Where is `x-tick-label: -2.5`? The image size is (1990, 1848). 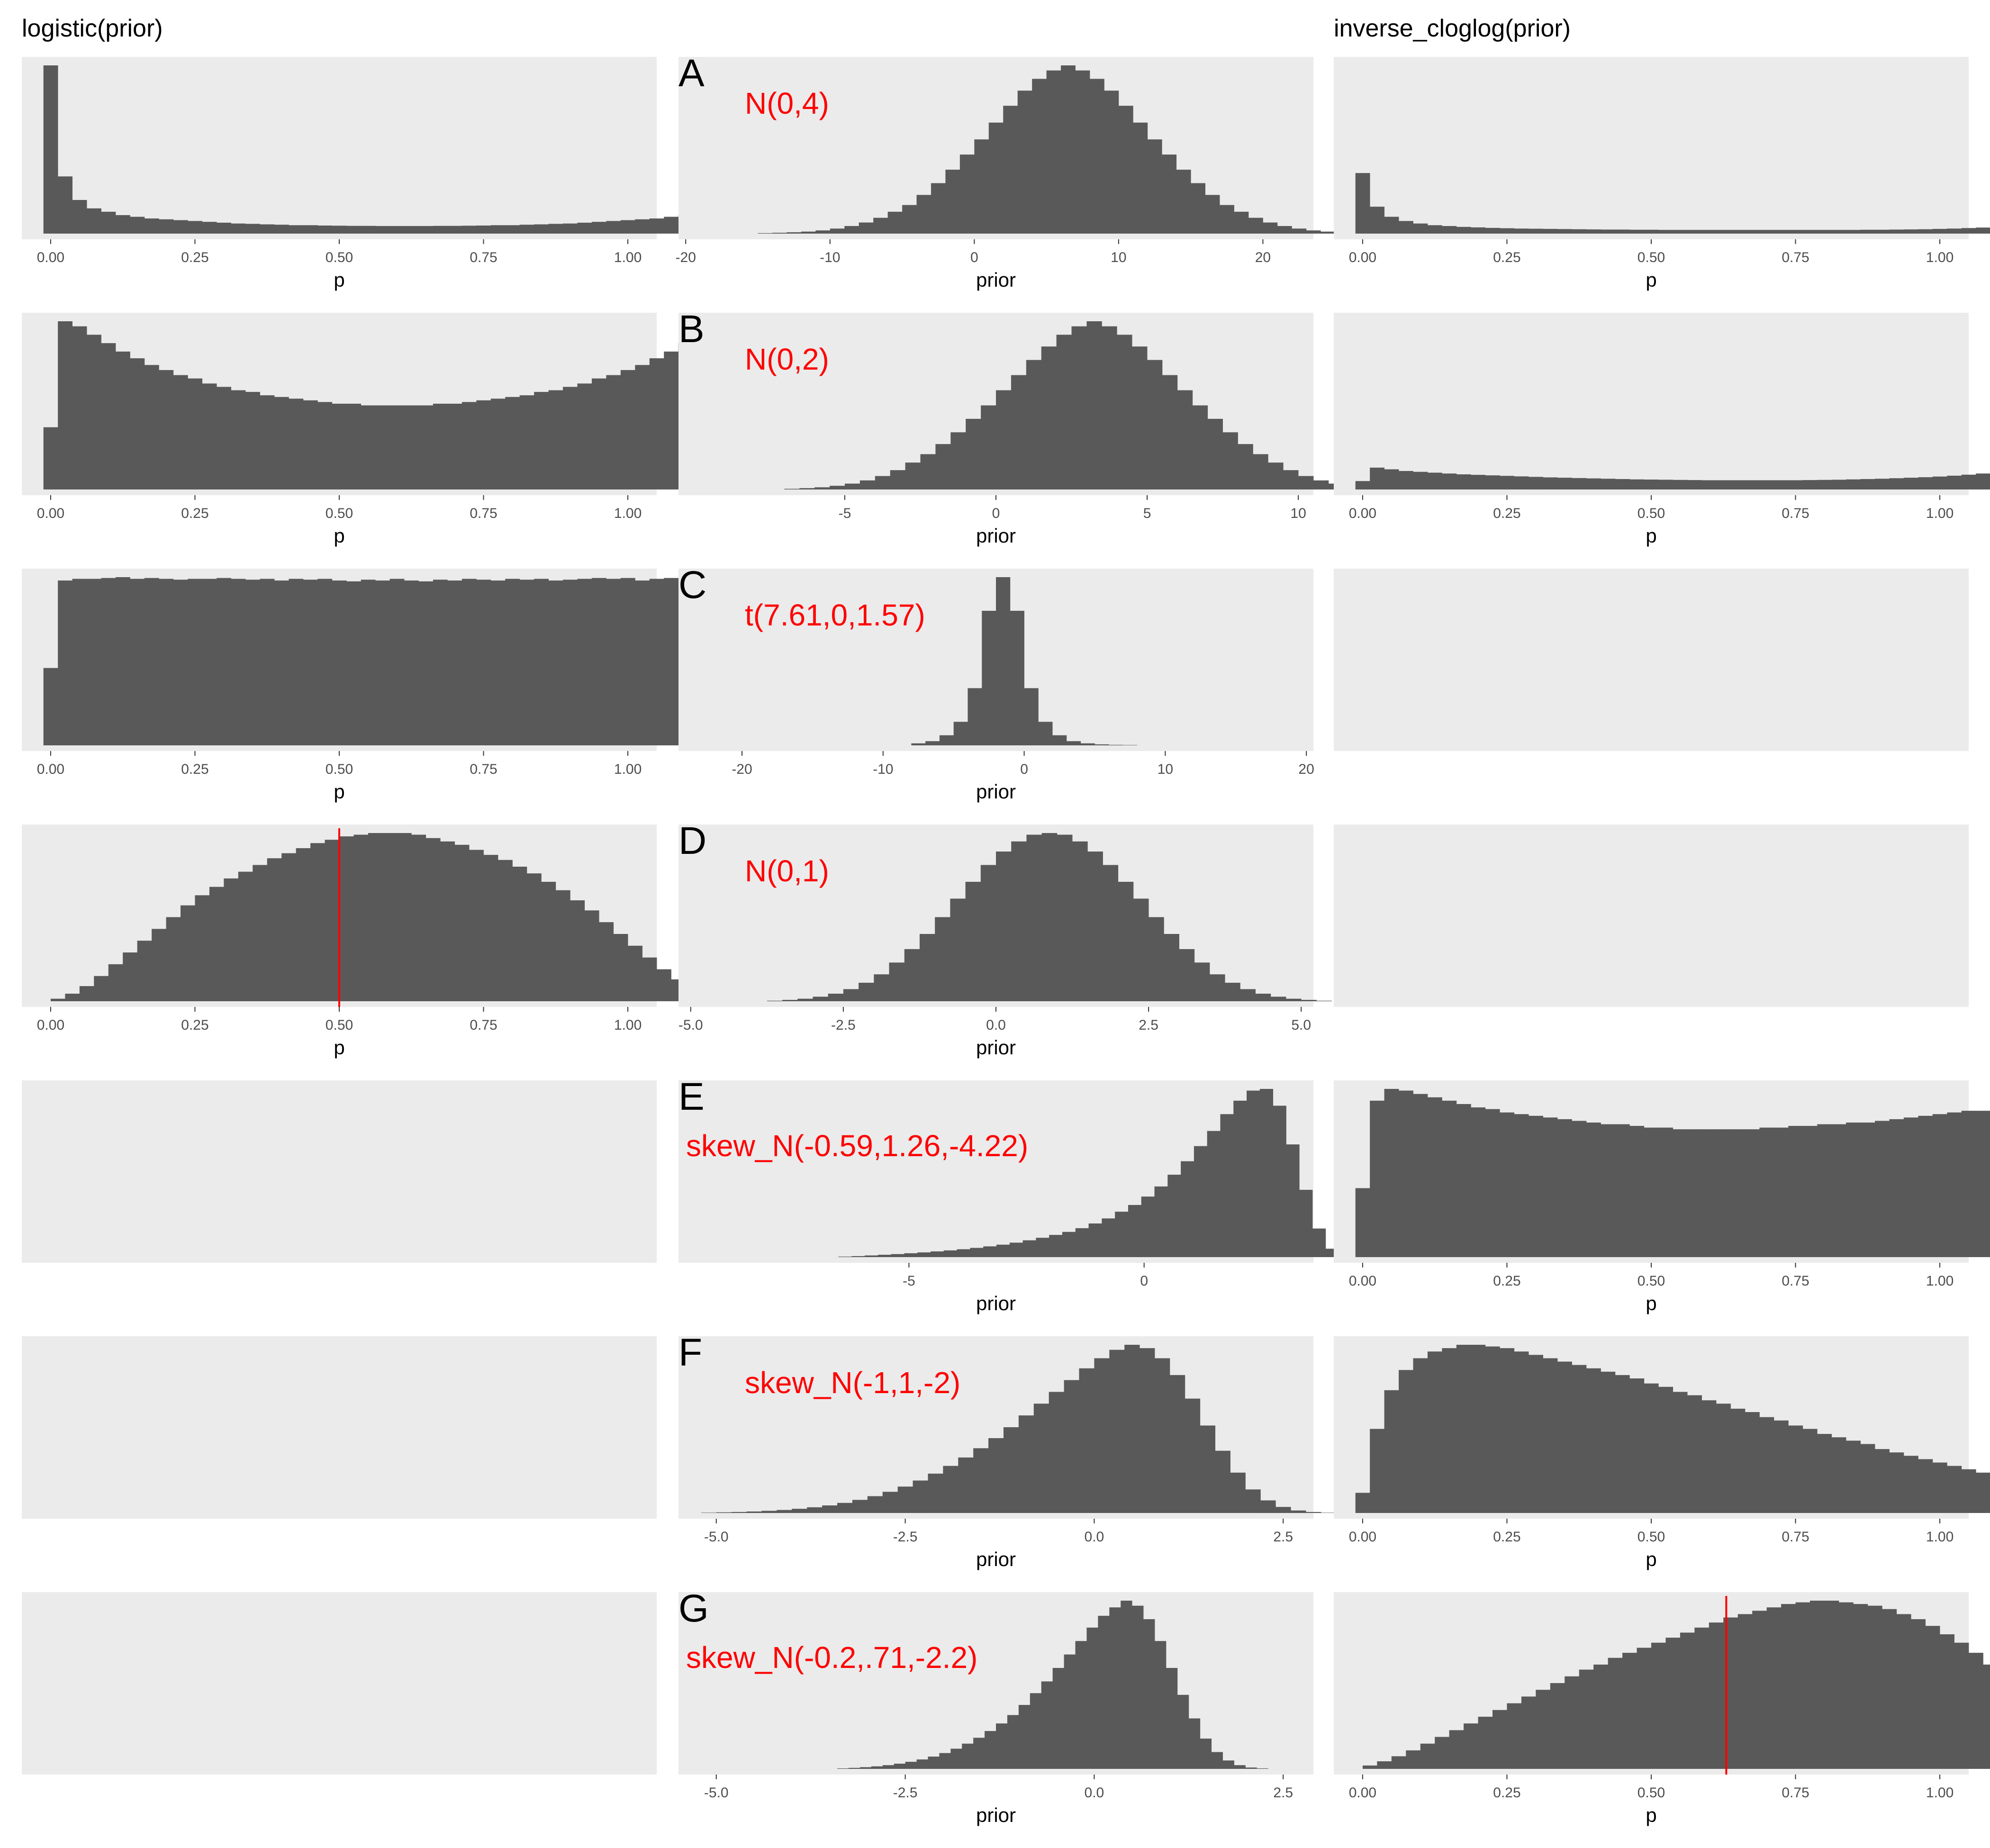
x-tick-label: -2.5 is located at coordinates (843, 1025).